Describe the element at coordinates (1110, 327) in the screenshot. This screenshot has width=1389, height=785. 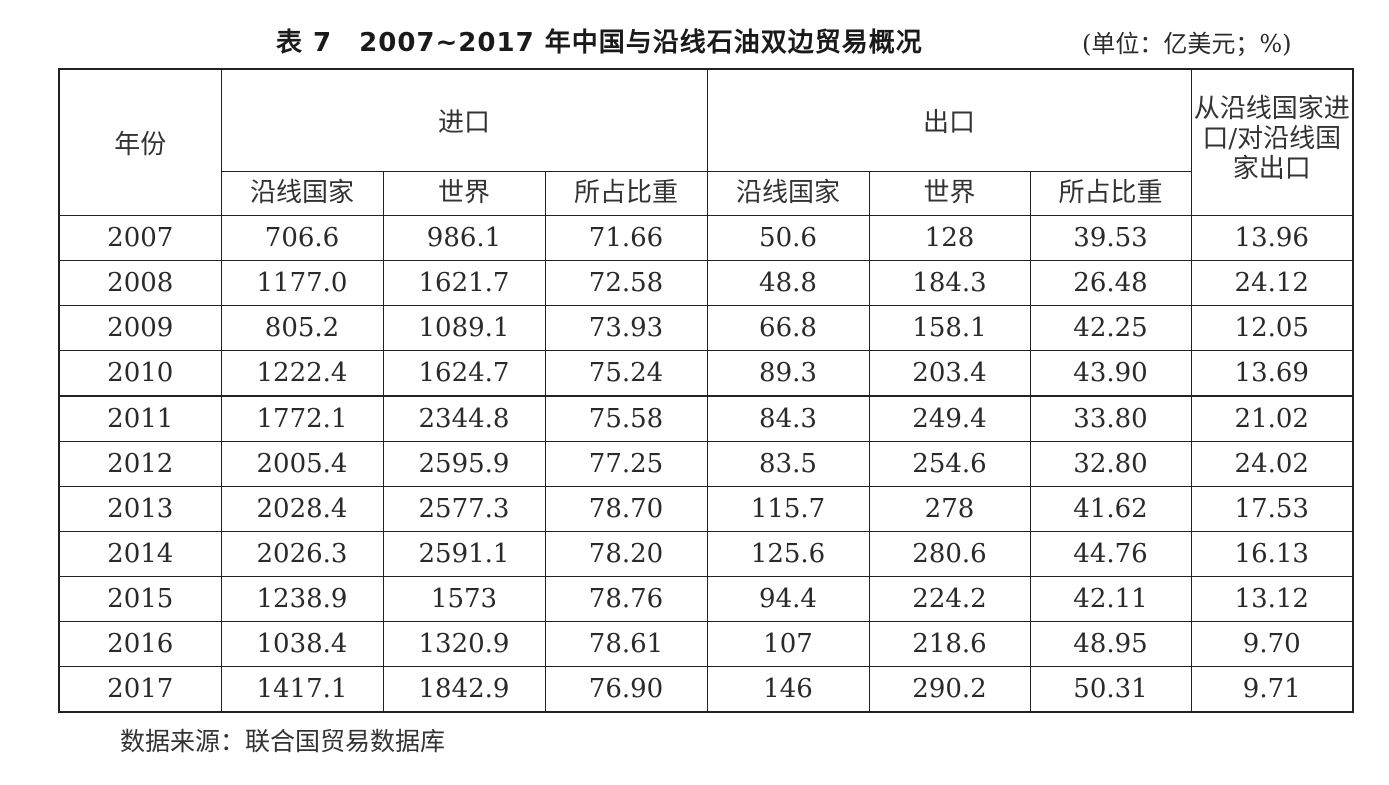
I see `export-share-cell: 42.25` at that location.